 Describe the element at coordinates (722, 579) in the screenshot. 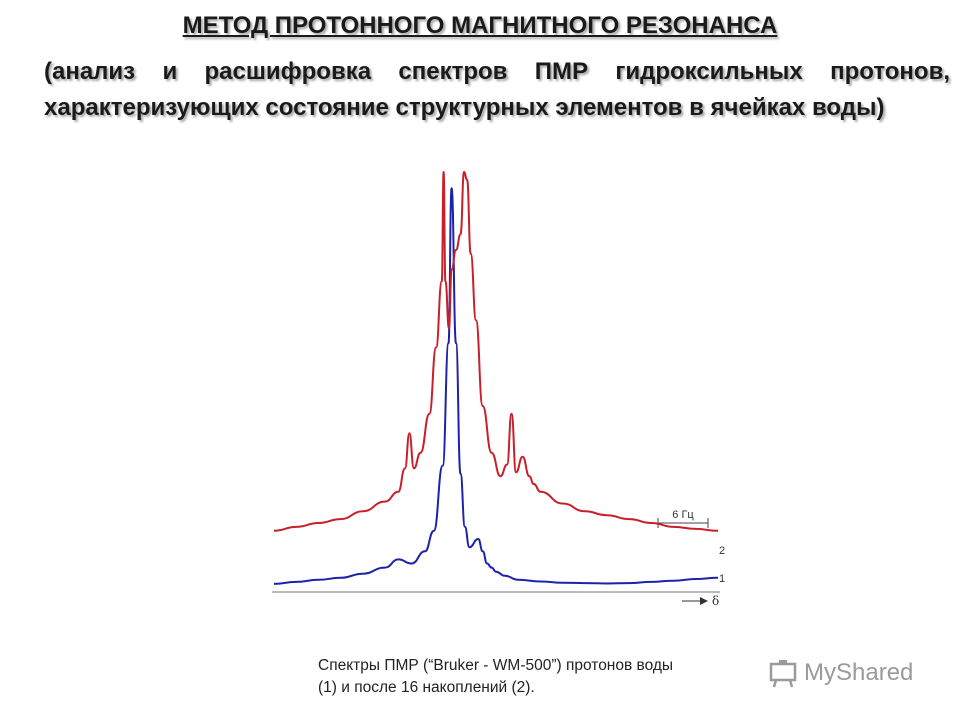

I see `series-label-1: 1` at that location.